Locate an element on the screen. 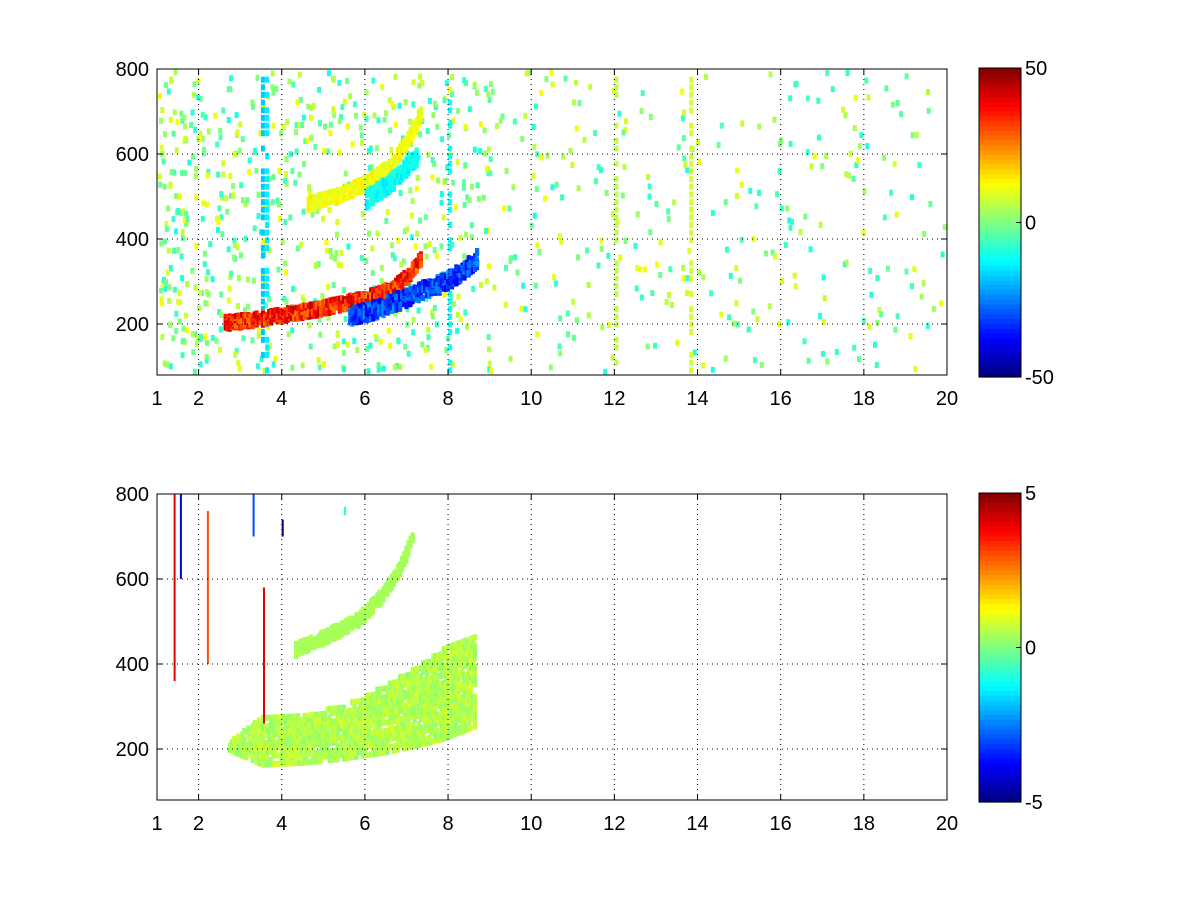 This screenshot has width=1200, height=900. heatmap-spike is located at coordinates (282, 528).